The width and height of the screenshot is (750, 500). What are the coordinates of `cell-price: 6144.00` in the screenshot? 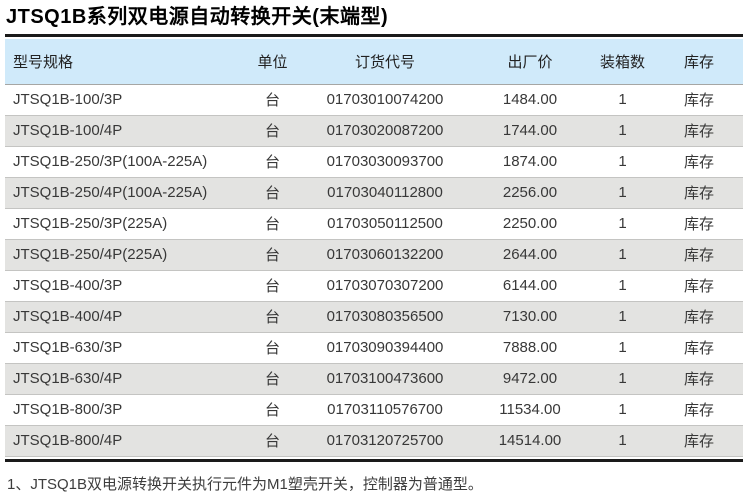 It's located at (530, 285).